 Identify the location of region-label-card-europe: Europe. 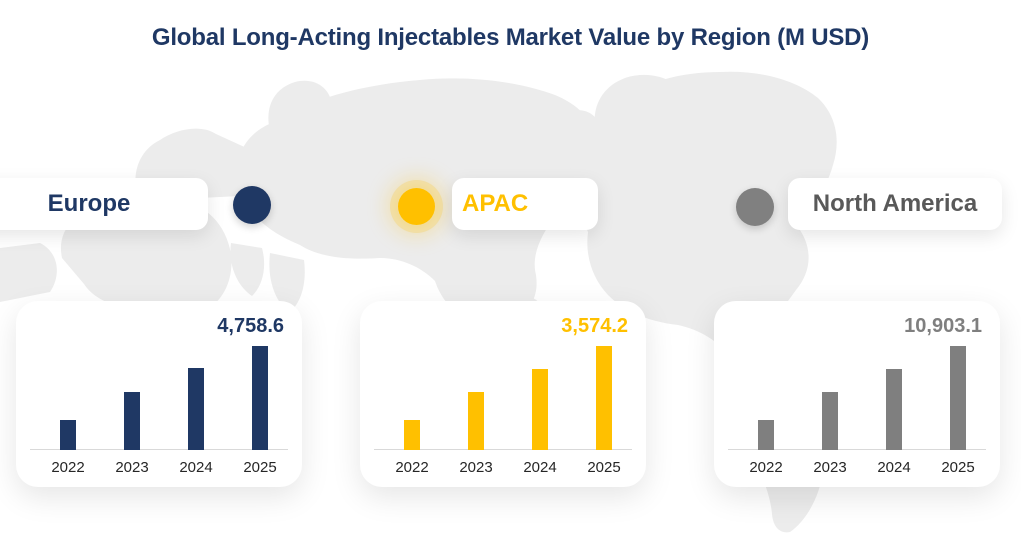
(104, 204).